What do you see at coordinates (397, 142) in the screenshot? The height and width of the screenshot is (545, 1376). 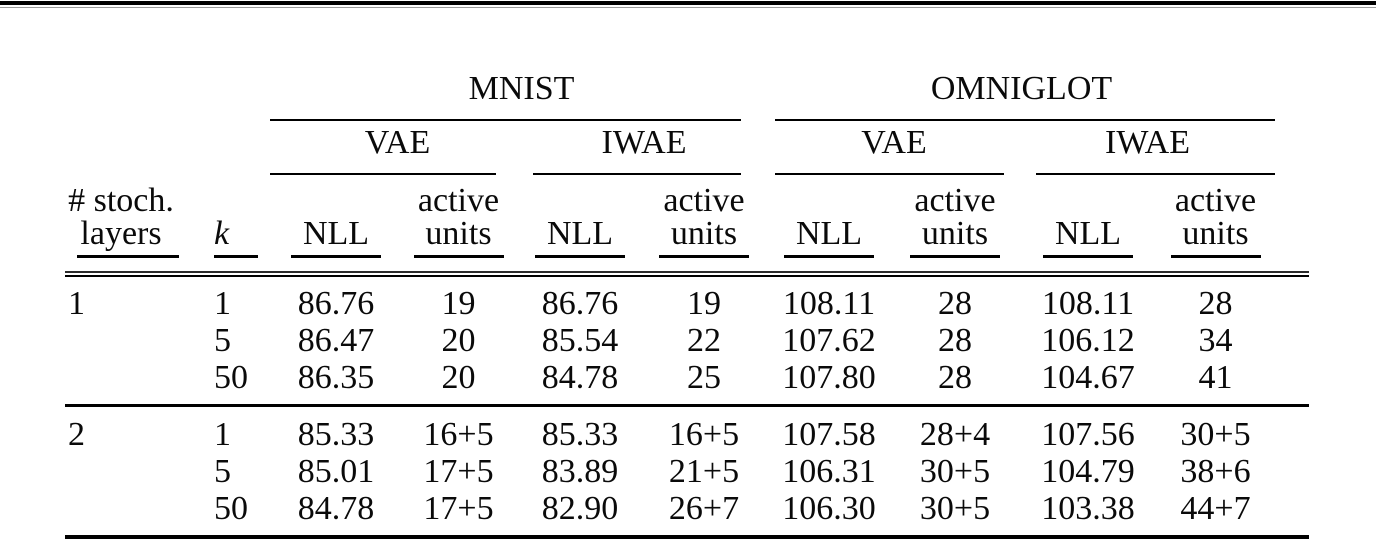 I see `subgroup-header-vae-mnist: VAE` at bounding box center [397, 142].